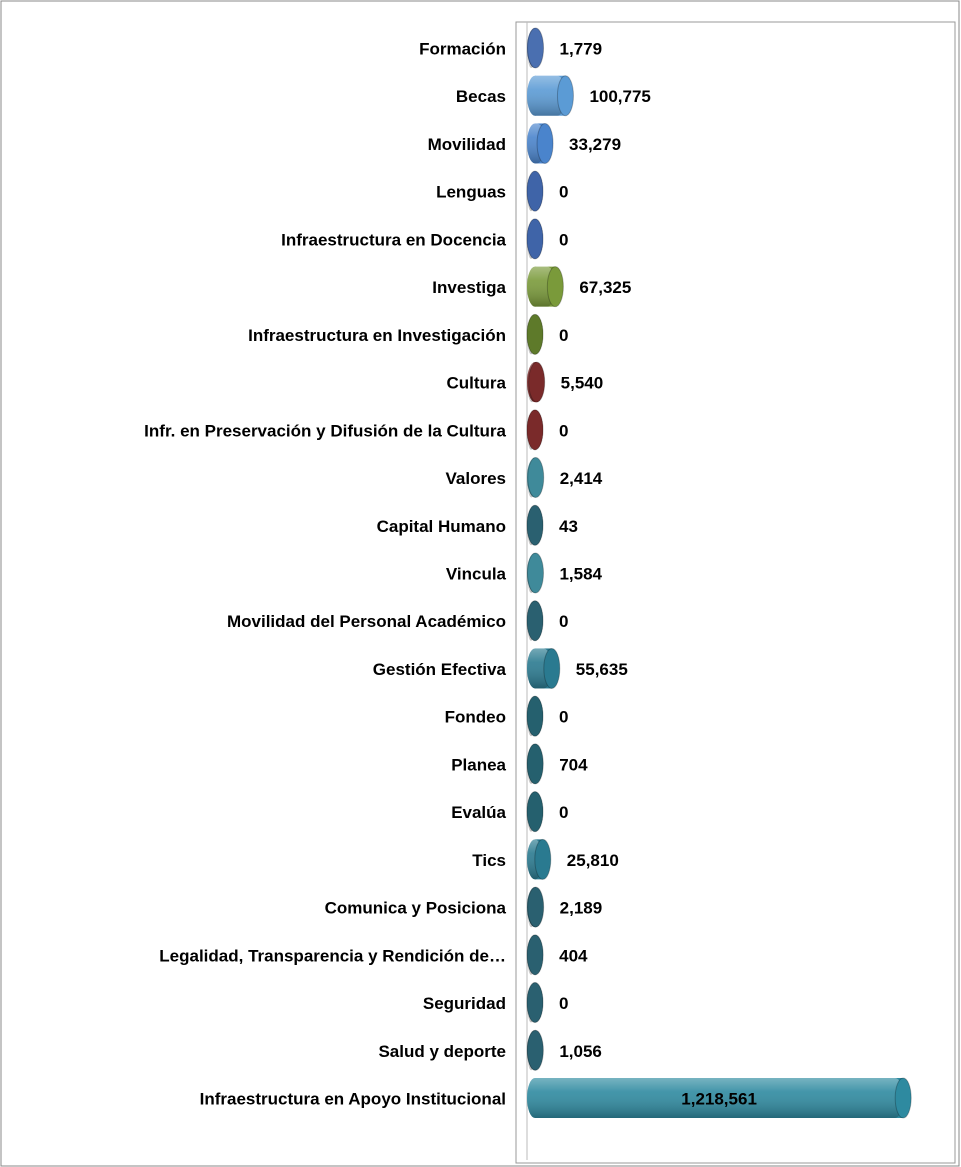 The height and width of the screenshot is (1167, 961). What do you see at coordinates (353, 1098) in the screenshot?
I see `y-tick-label: Infraestructura en Apoyo Institucional` at bounding box center [353, 1098].